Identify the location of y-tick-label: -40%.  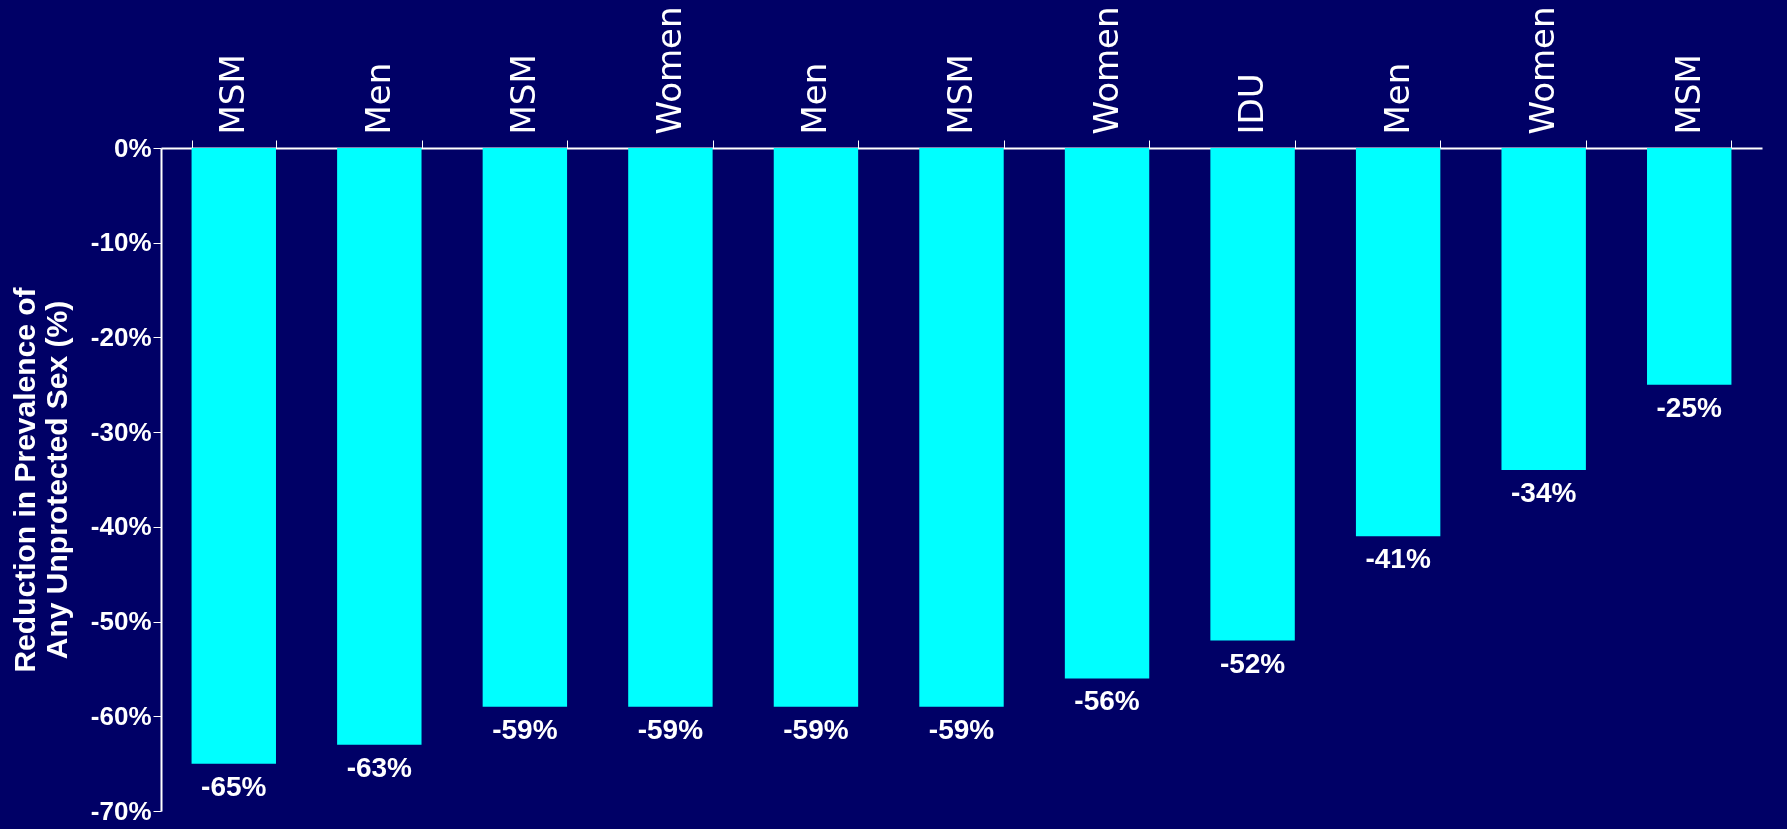
(121, 526).